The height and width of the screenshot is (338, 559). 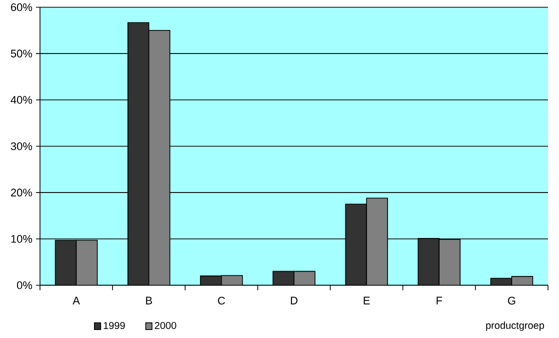 What do you see at coordinates (21, 192) in the screenshot?
I see `y-tick-label: 20%` at bounding box center [21, 192].